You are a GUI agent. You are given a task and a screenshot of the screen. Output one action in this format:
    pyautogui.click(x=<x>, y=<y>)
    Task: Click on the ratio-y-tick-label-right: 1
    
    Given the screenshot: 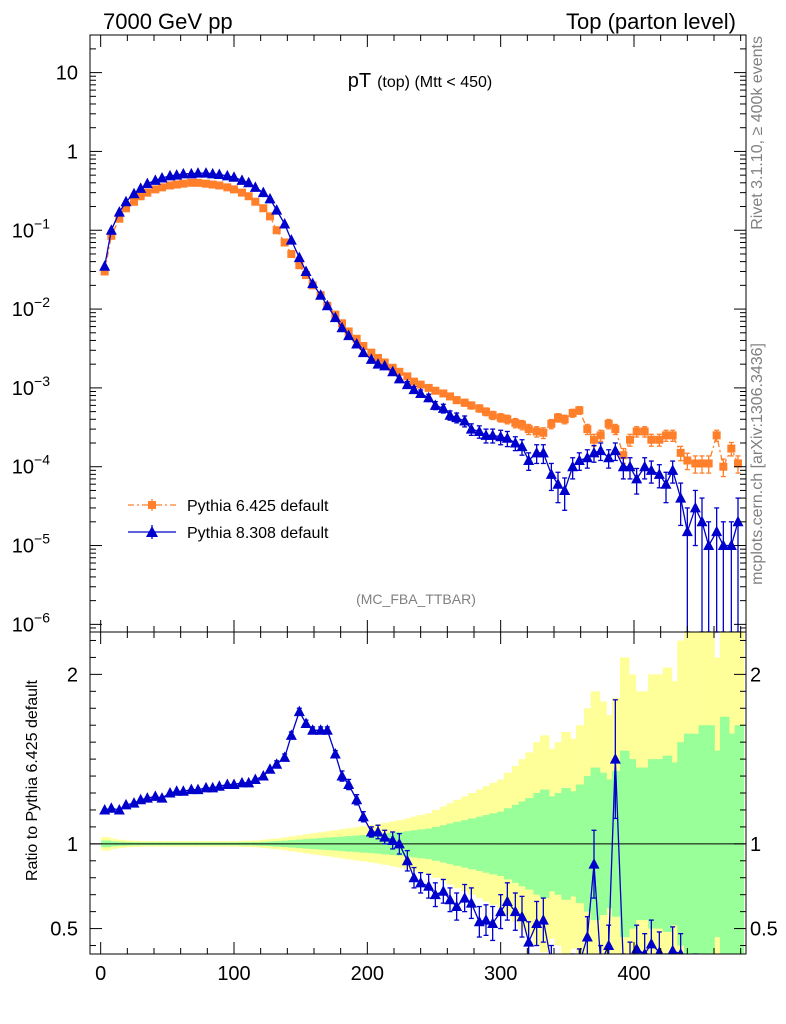 What is the action you would take?
    pyautogui.click(x=755, y=845)
    